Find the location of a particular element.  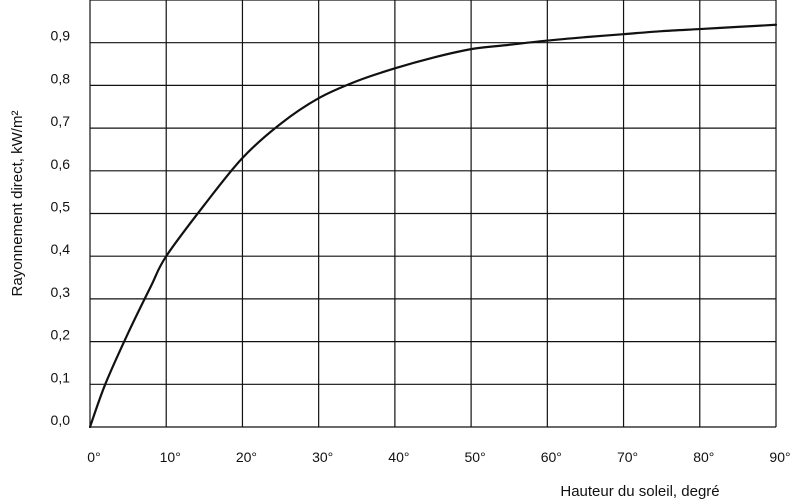

y-tick-label: 0,2 is located at coordinates (61, 335).